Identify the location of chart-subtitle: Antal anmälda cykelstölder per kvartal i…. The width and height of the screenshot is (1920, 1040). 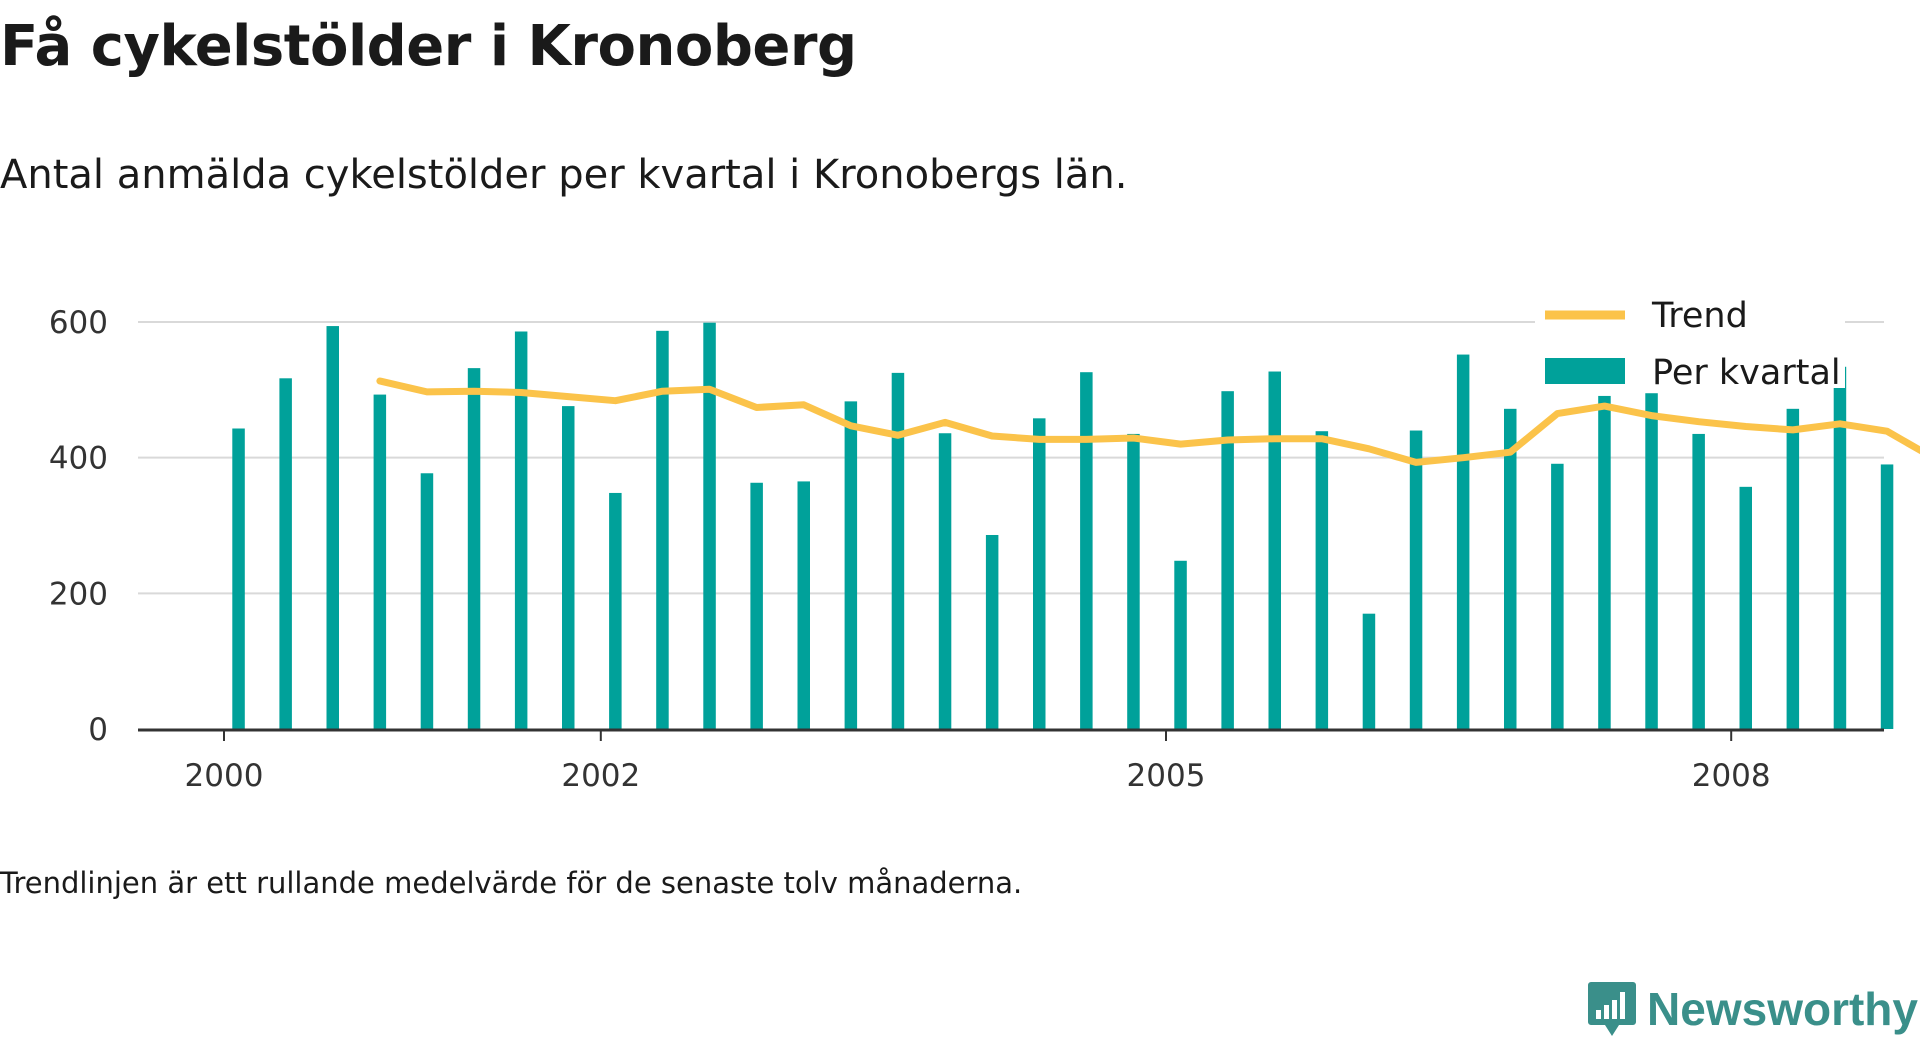
(564, 175).